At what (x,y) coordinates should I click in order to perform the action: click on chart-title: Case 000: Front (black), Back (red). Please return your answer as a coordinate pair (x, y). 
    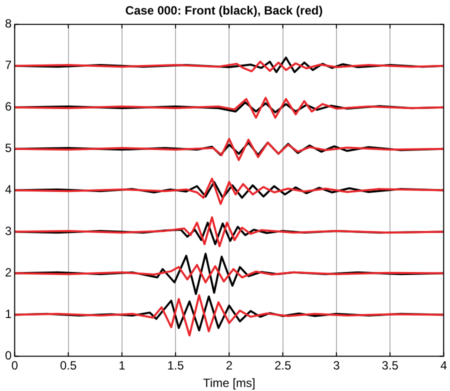
    Looking at the image, I should click on (224, 11).